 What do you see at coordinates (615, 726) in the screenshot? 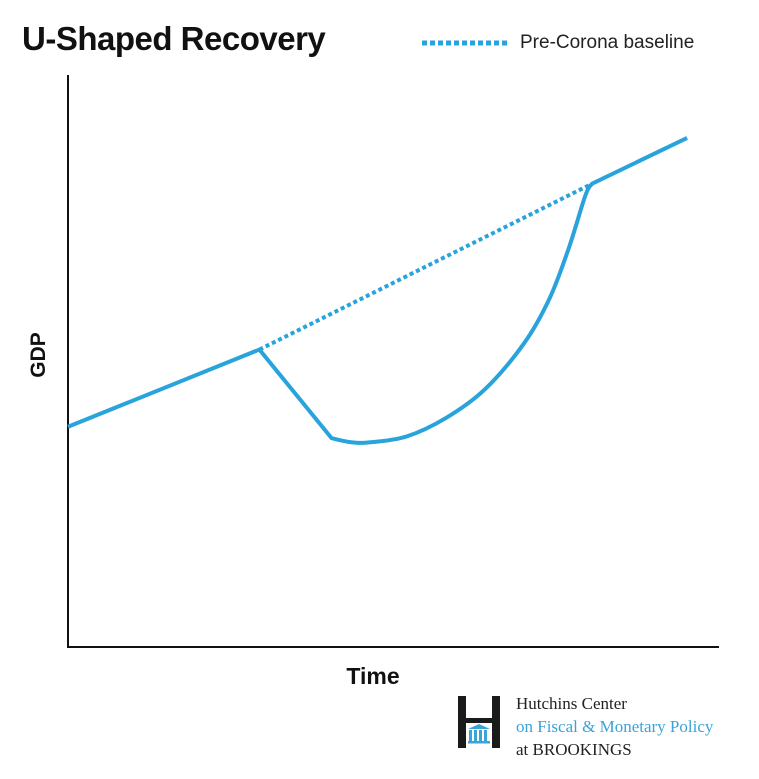
I see `logo-text-fiscal-monetary: on Fiscal & Monetary Policy` at bounding box center [615, 726].